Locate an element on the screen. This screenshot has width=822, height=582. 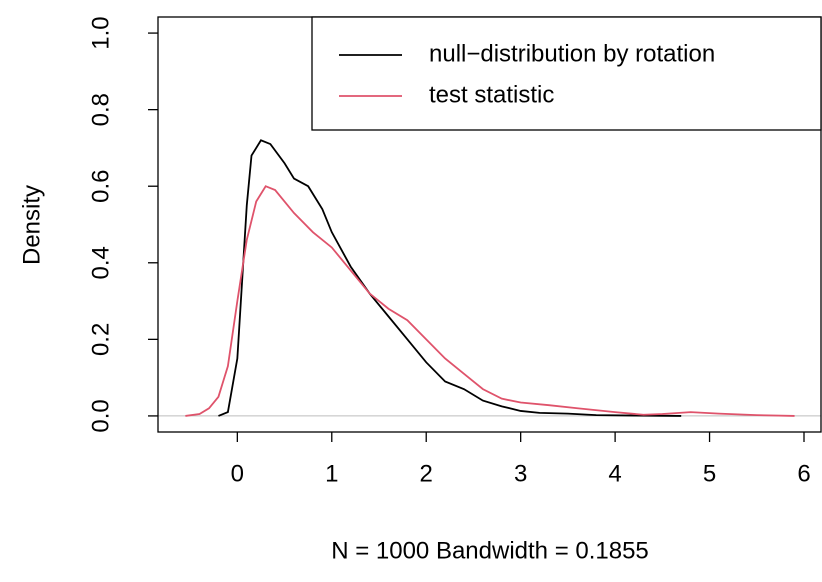
legend-label: null−distribution by rotation is located at coordinates (572, 53).